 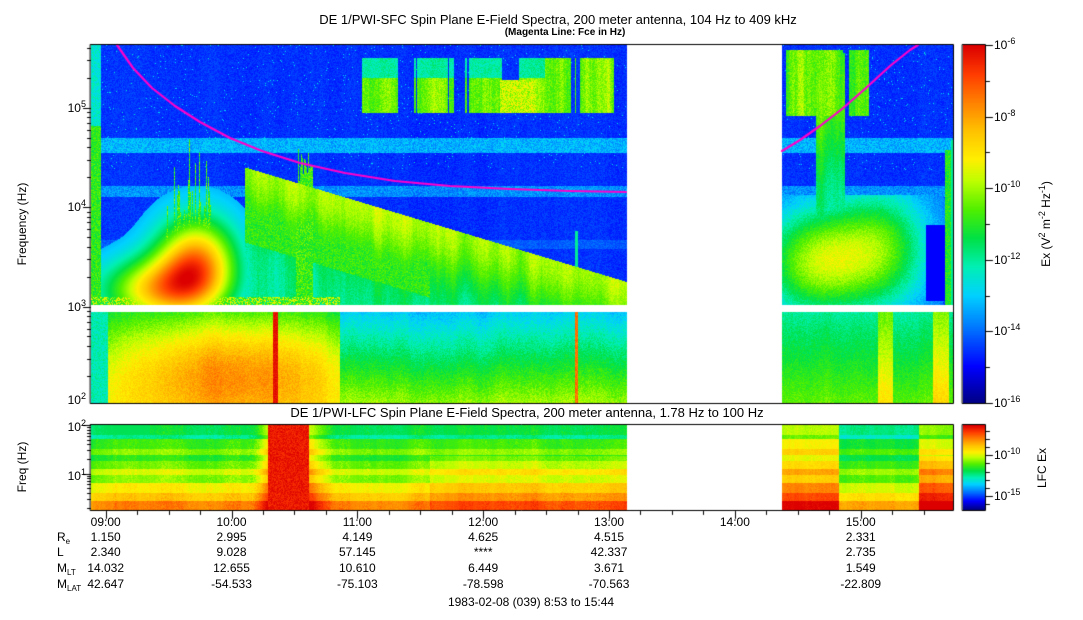 I want to click on time-range-caption: 1983-02-08 (039) 8:53 to 15:44, so click(x=531, y=602).